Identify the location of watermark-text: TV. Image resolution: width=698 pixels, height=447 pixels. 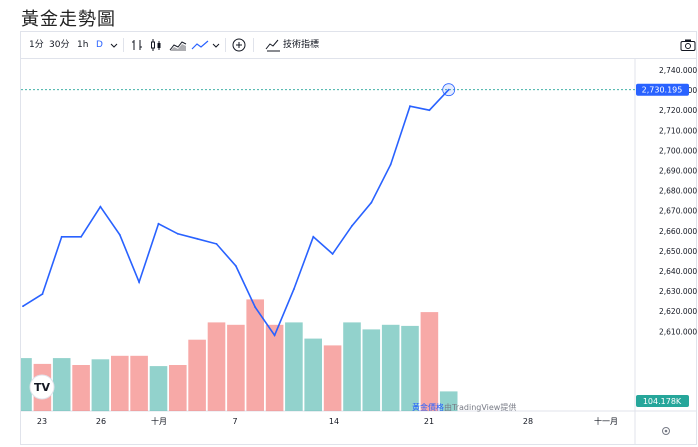
(42, 387).